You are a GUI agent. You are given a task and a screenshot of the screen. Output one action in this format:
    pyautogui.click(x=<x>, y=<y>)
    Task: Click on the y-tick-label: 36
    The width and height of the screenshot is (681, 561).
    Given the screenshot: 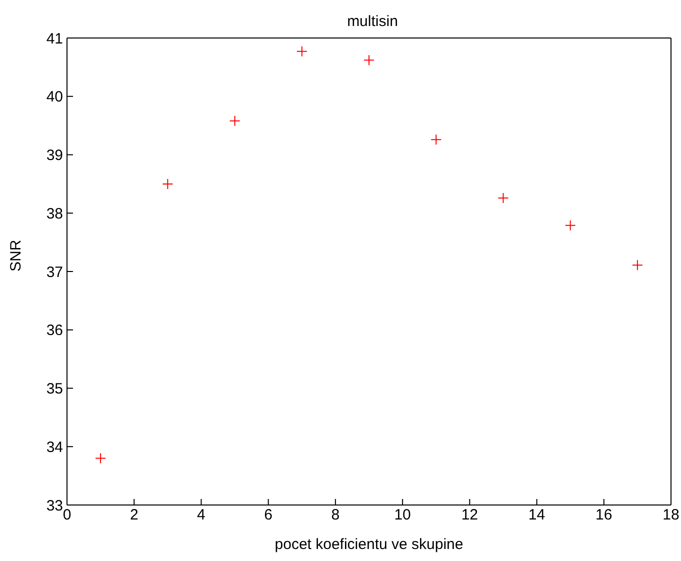 What is the action you would take?
    pyautogui.click(x=54, y=331)
    